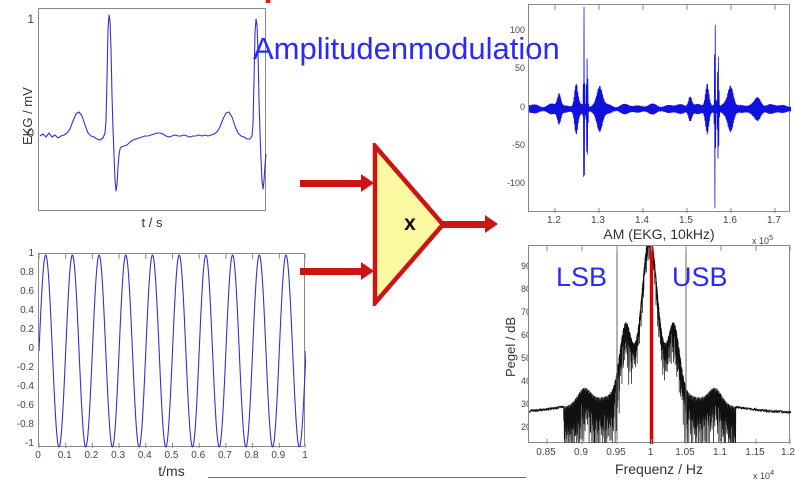  I want to click on spectrum-exponent-power: 4, so click(772, 472).